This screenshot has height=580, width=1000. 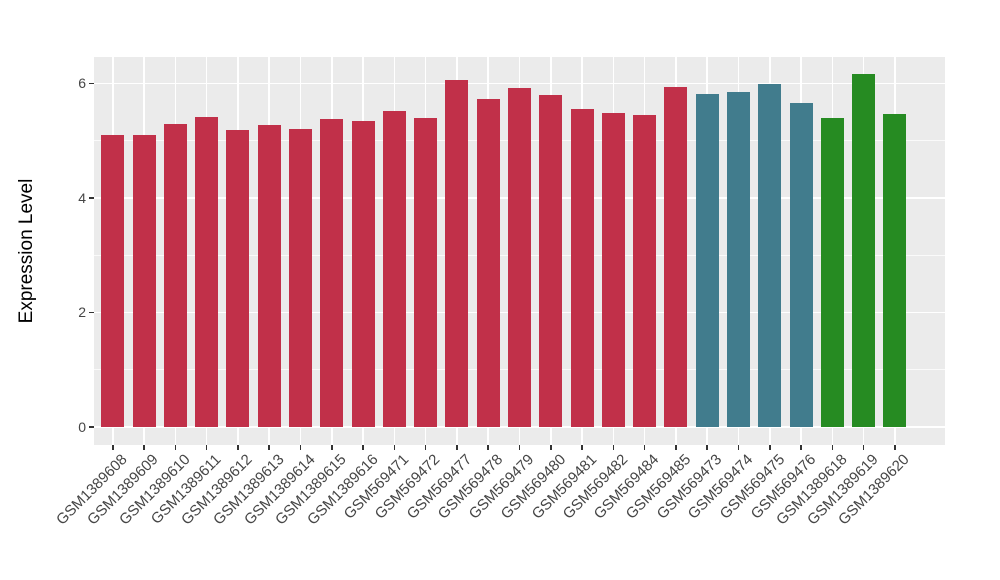 I want to click on y-tick-label: 0, so click(x=82, y=426).